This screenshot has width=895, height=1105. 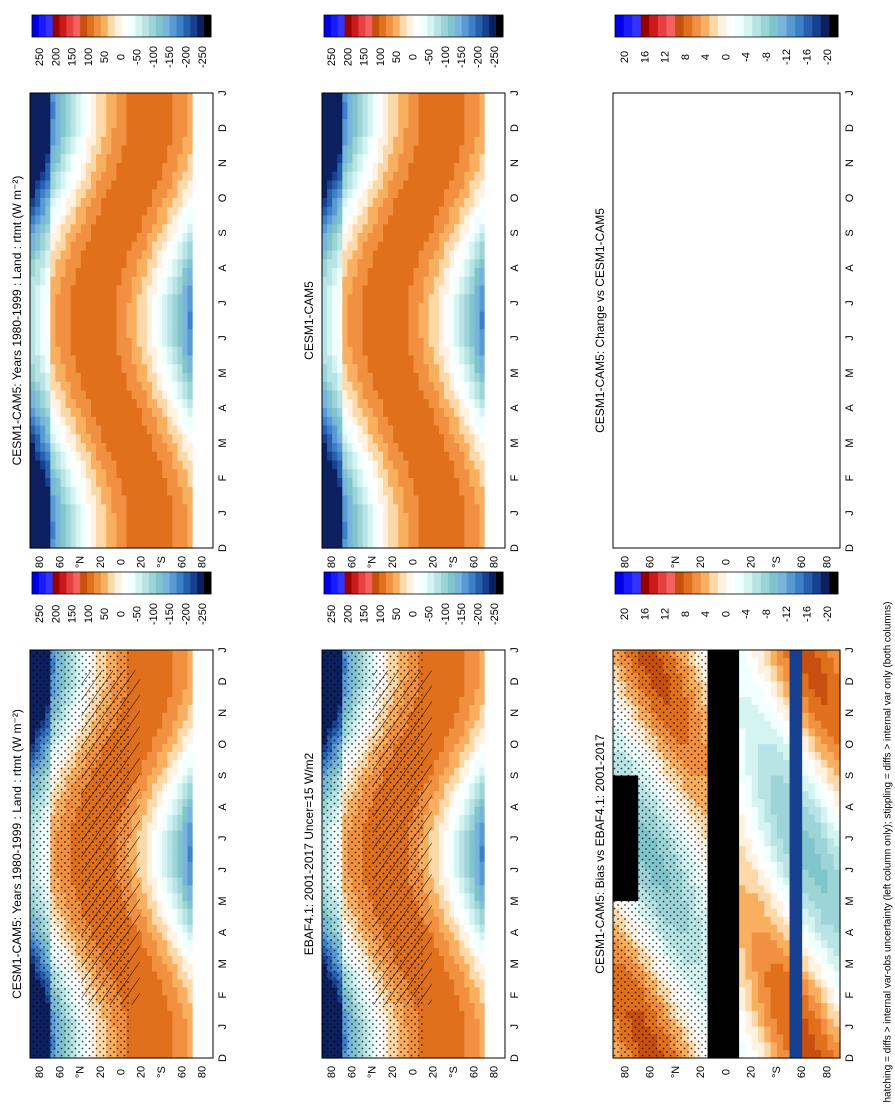 What do you see at coordinates (515, 932) in the screenshot?
I see `month-tick-label: A` at bounding box center [515, 932].